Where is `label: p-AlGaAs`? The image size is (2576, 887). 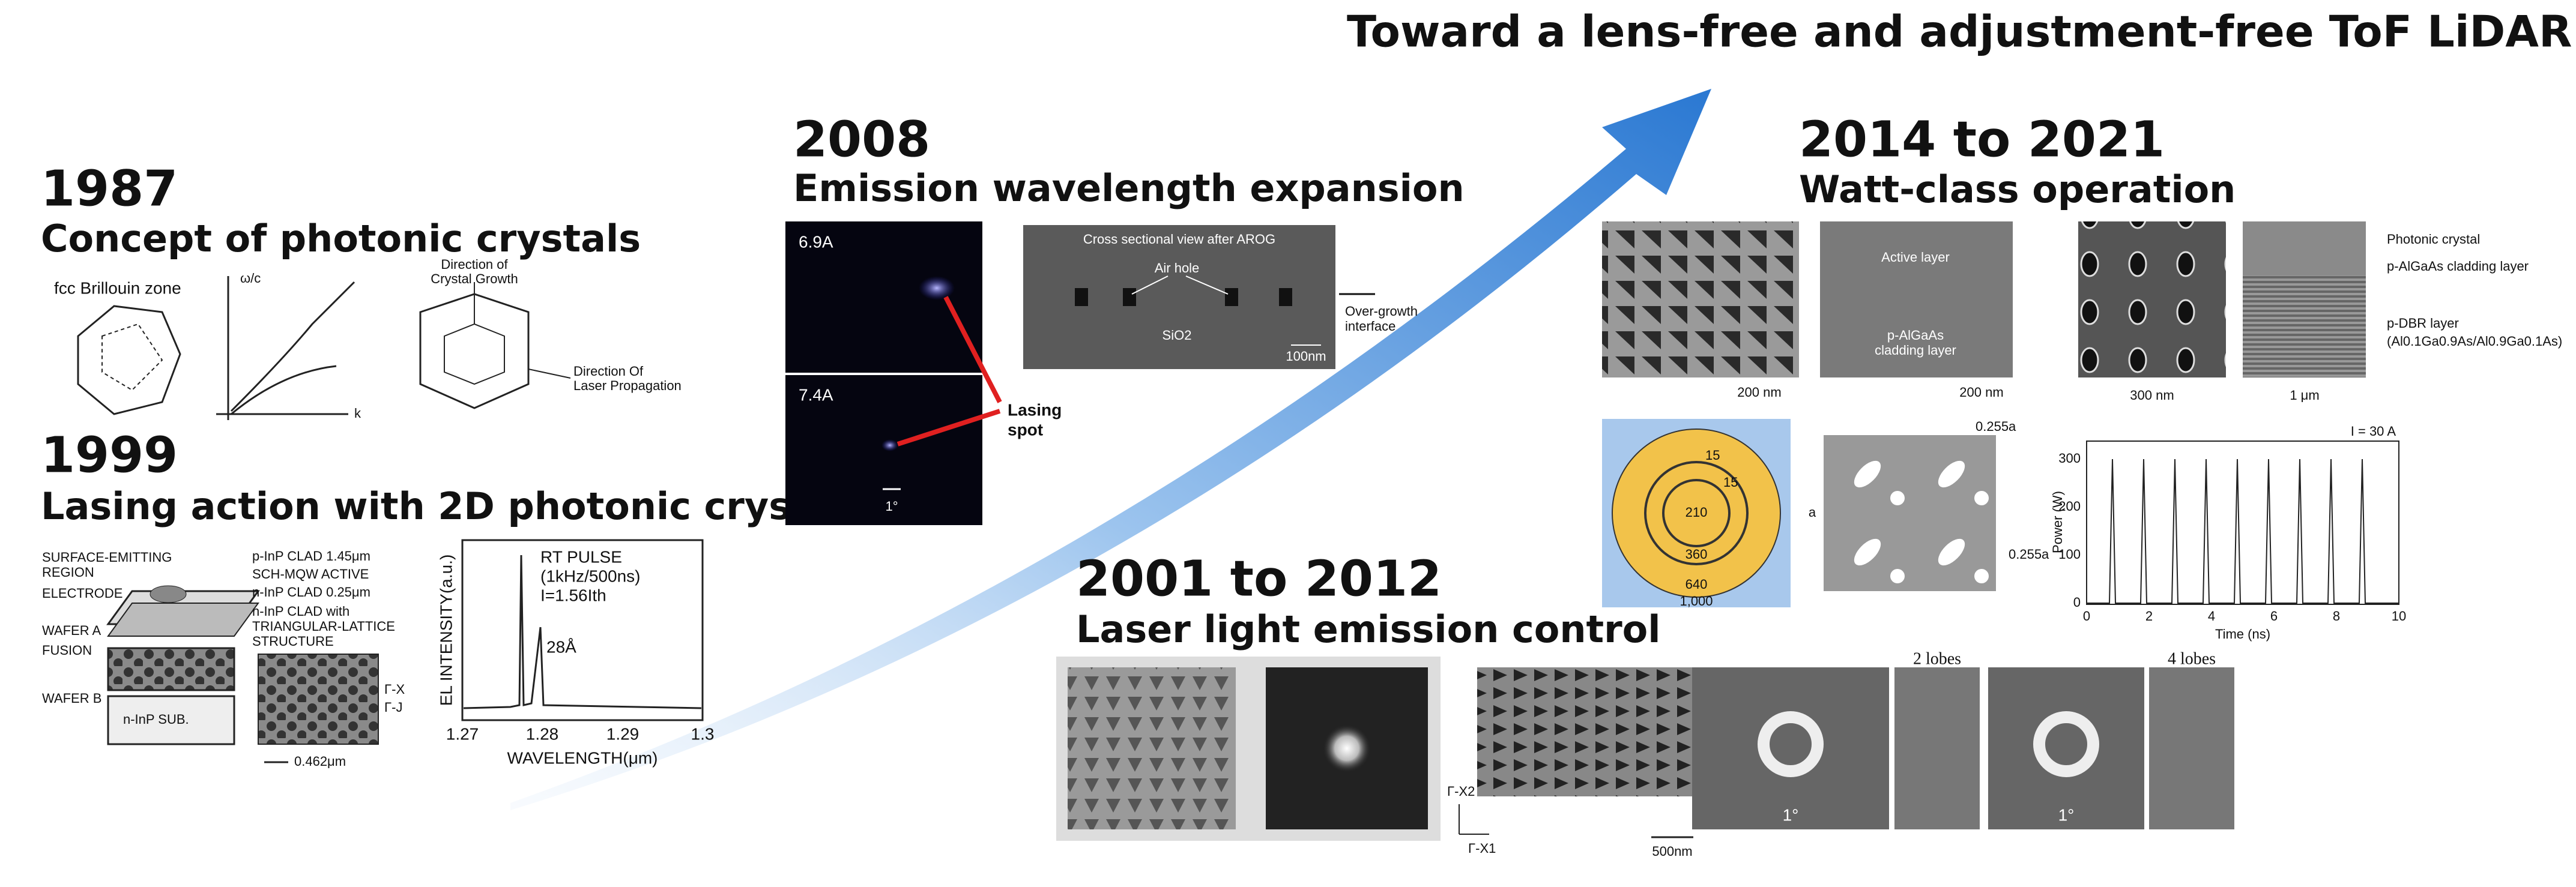
label: p-AlGaAs is located at coordinates (1916, 335).